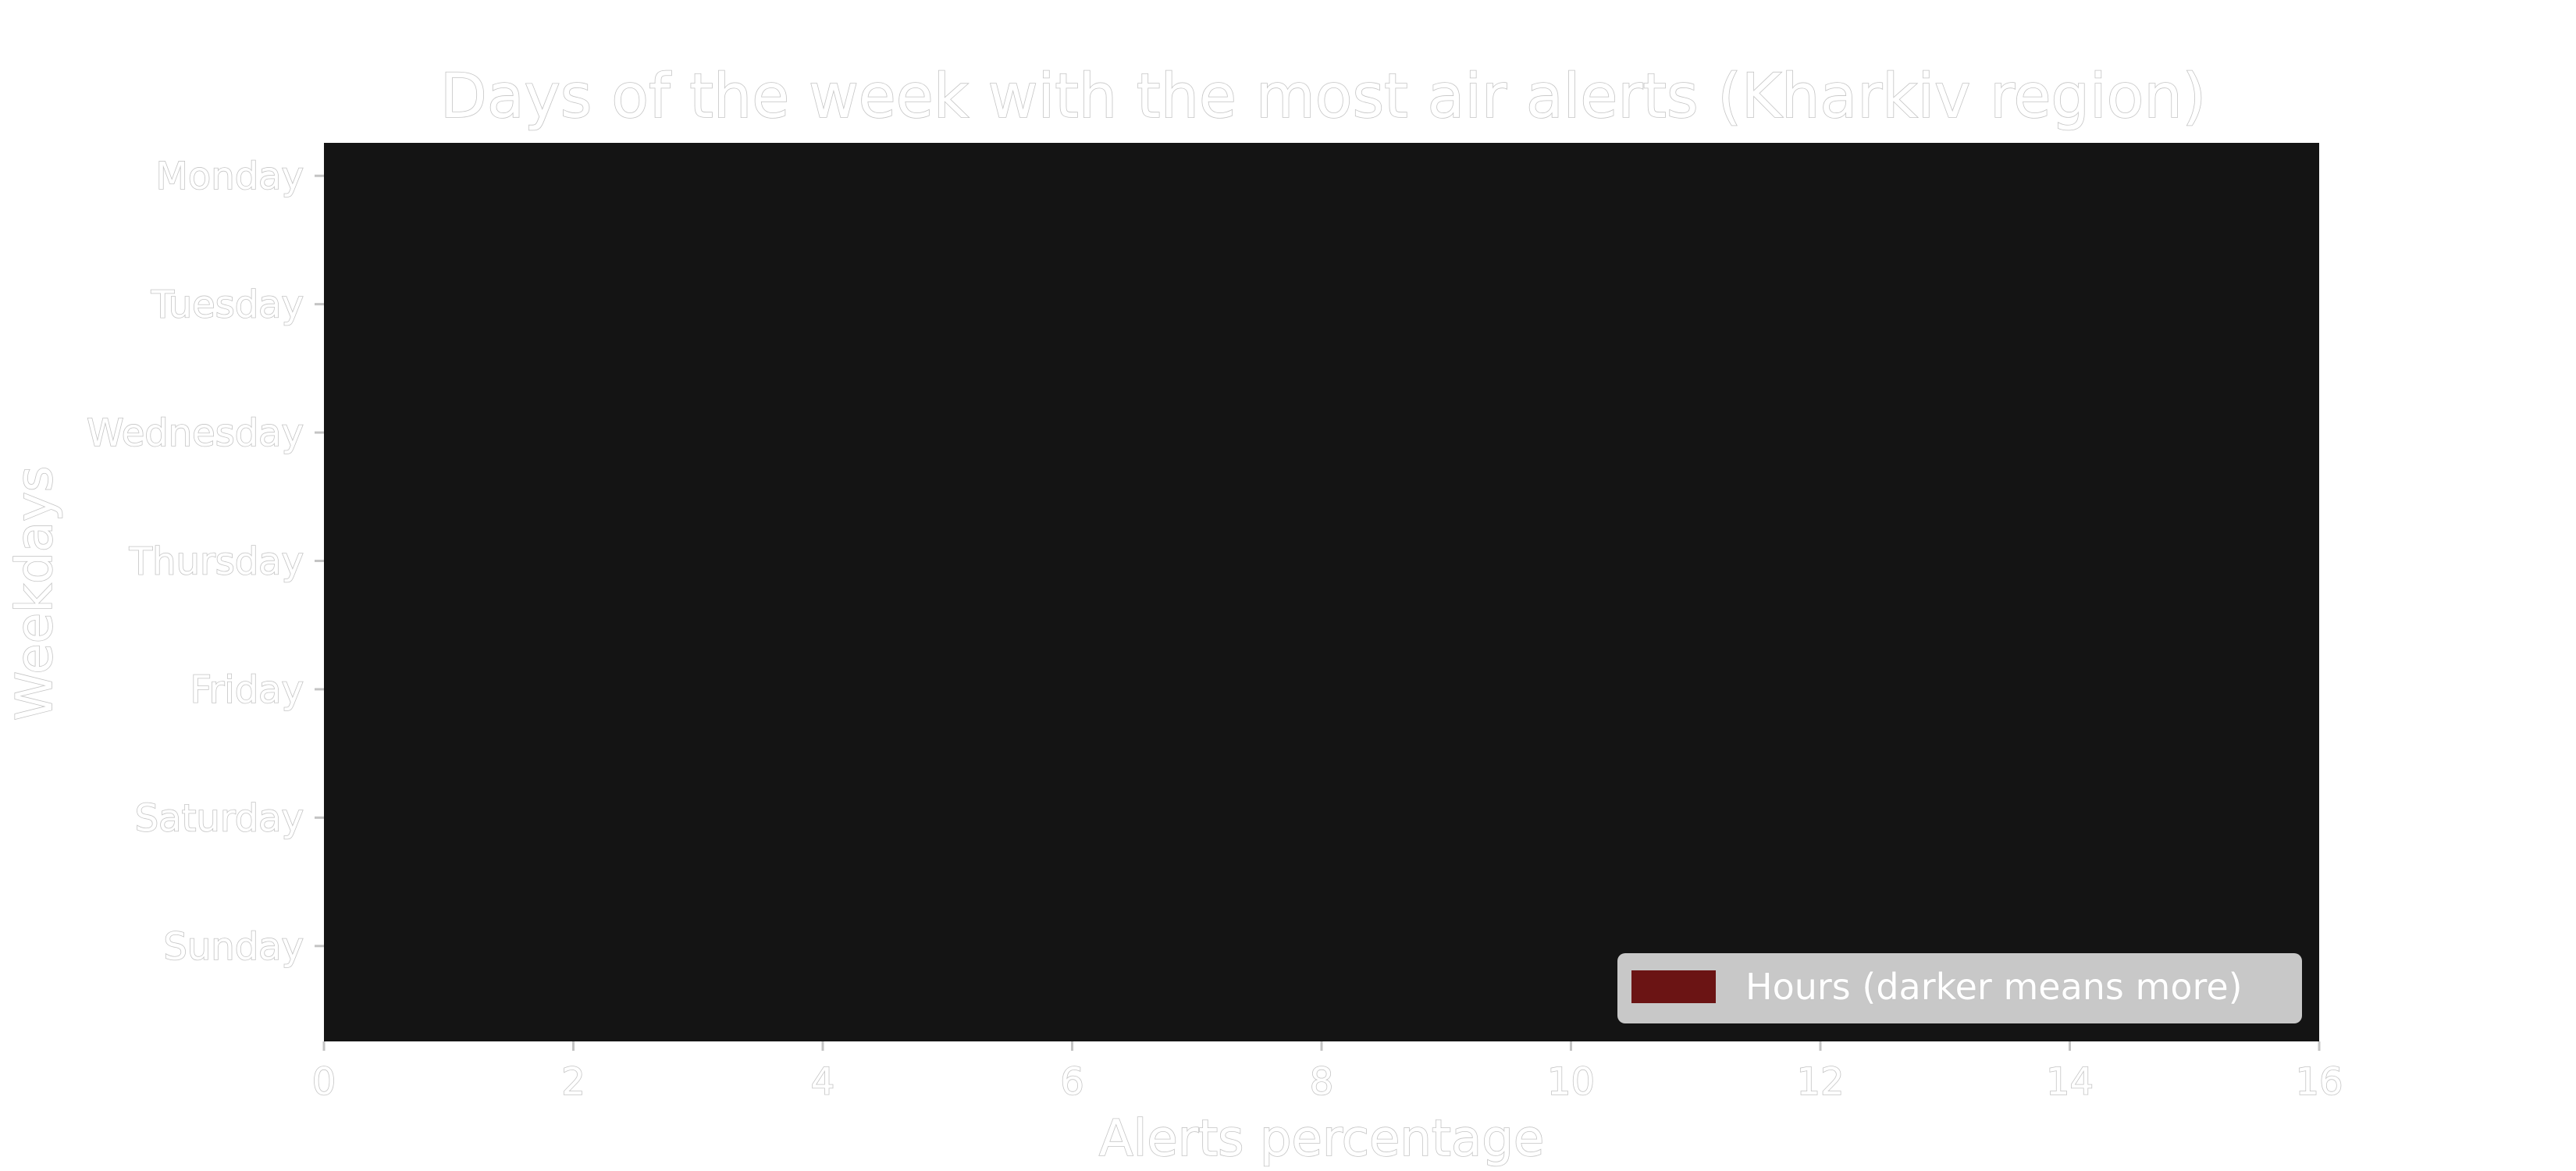 This screenshot has height=1171, width=2576. I want to click on y-tick-label: Sunday, so click(233, 947).